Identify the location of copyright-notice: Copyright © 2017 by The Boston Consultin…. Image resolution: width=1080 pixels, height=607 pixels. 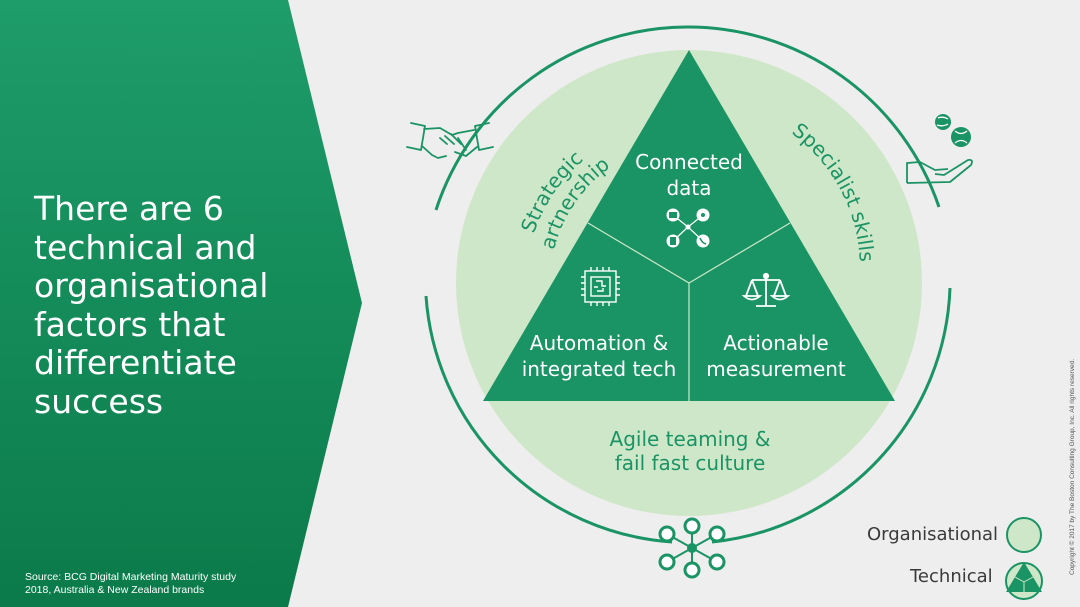
(1072, 466).